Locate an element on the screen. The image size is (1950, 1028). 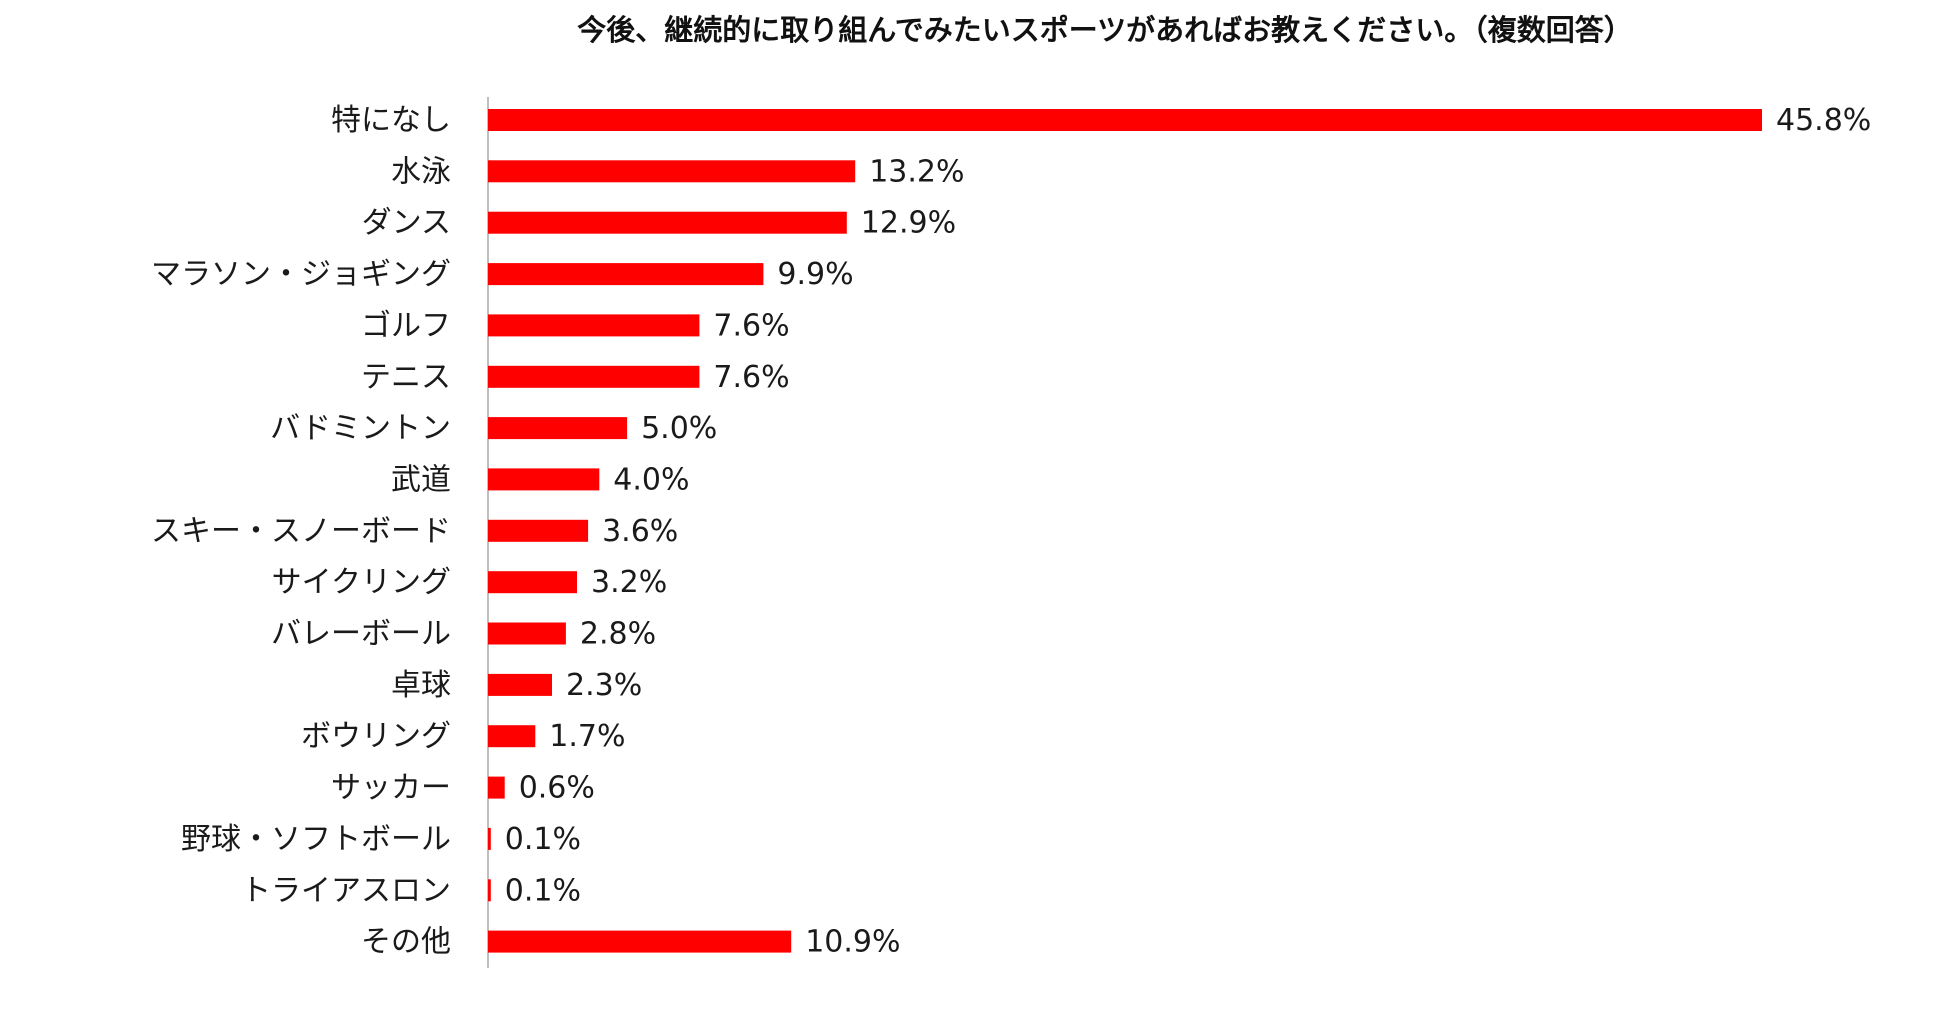
data-label: 1.7% is located at coordinates (587, 736).